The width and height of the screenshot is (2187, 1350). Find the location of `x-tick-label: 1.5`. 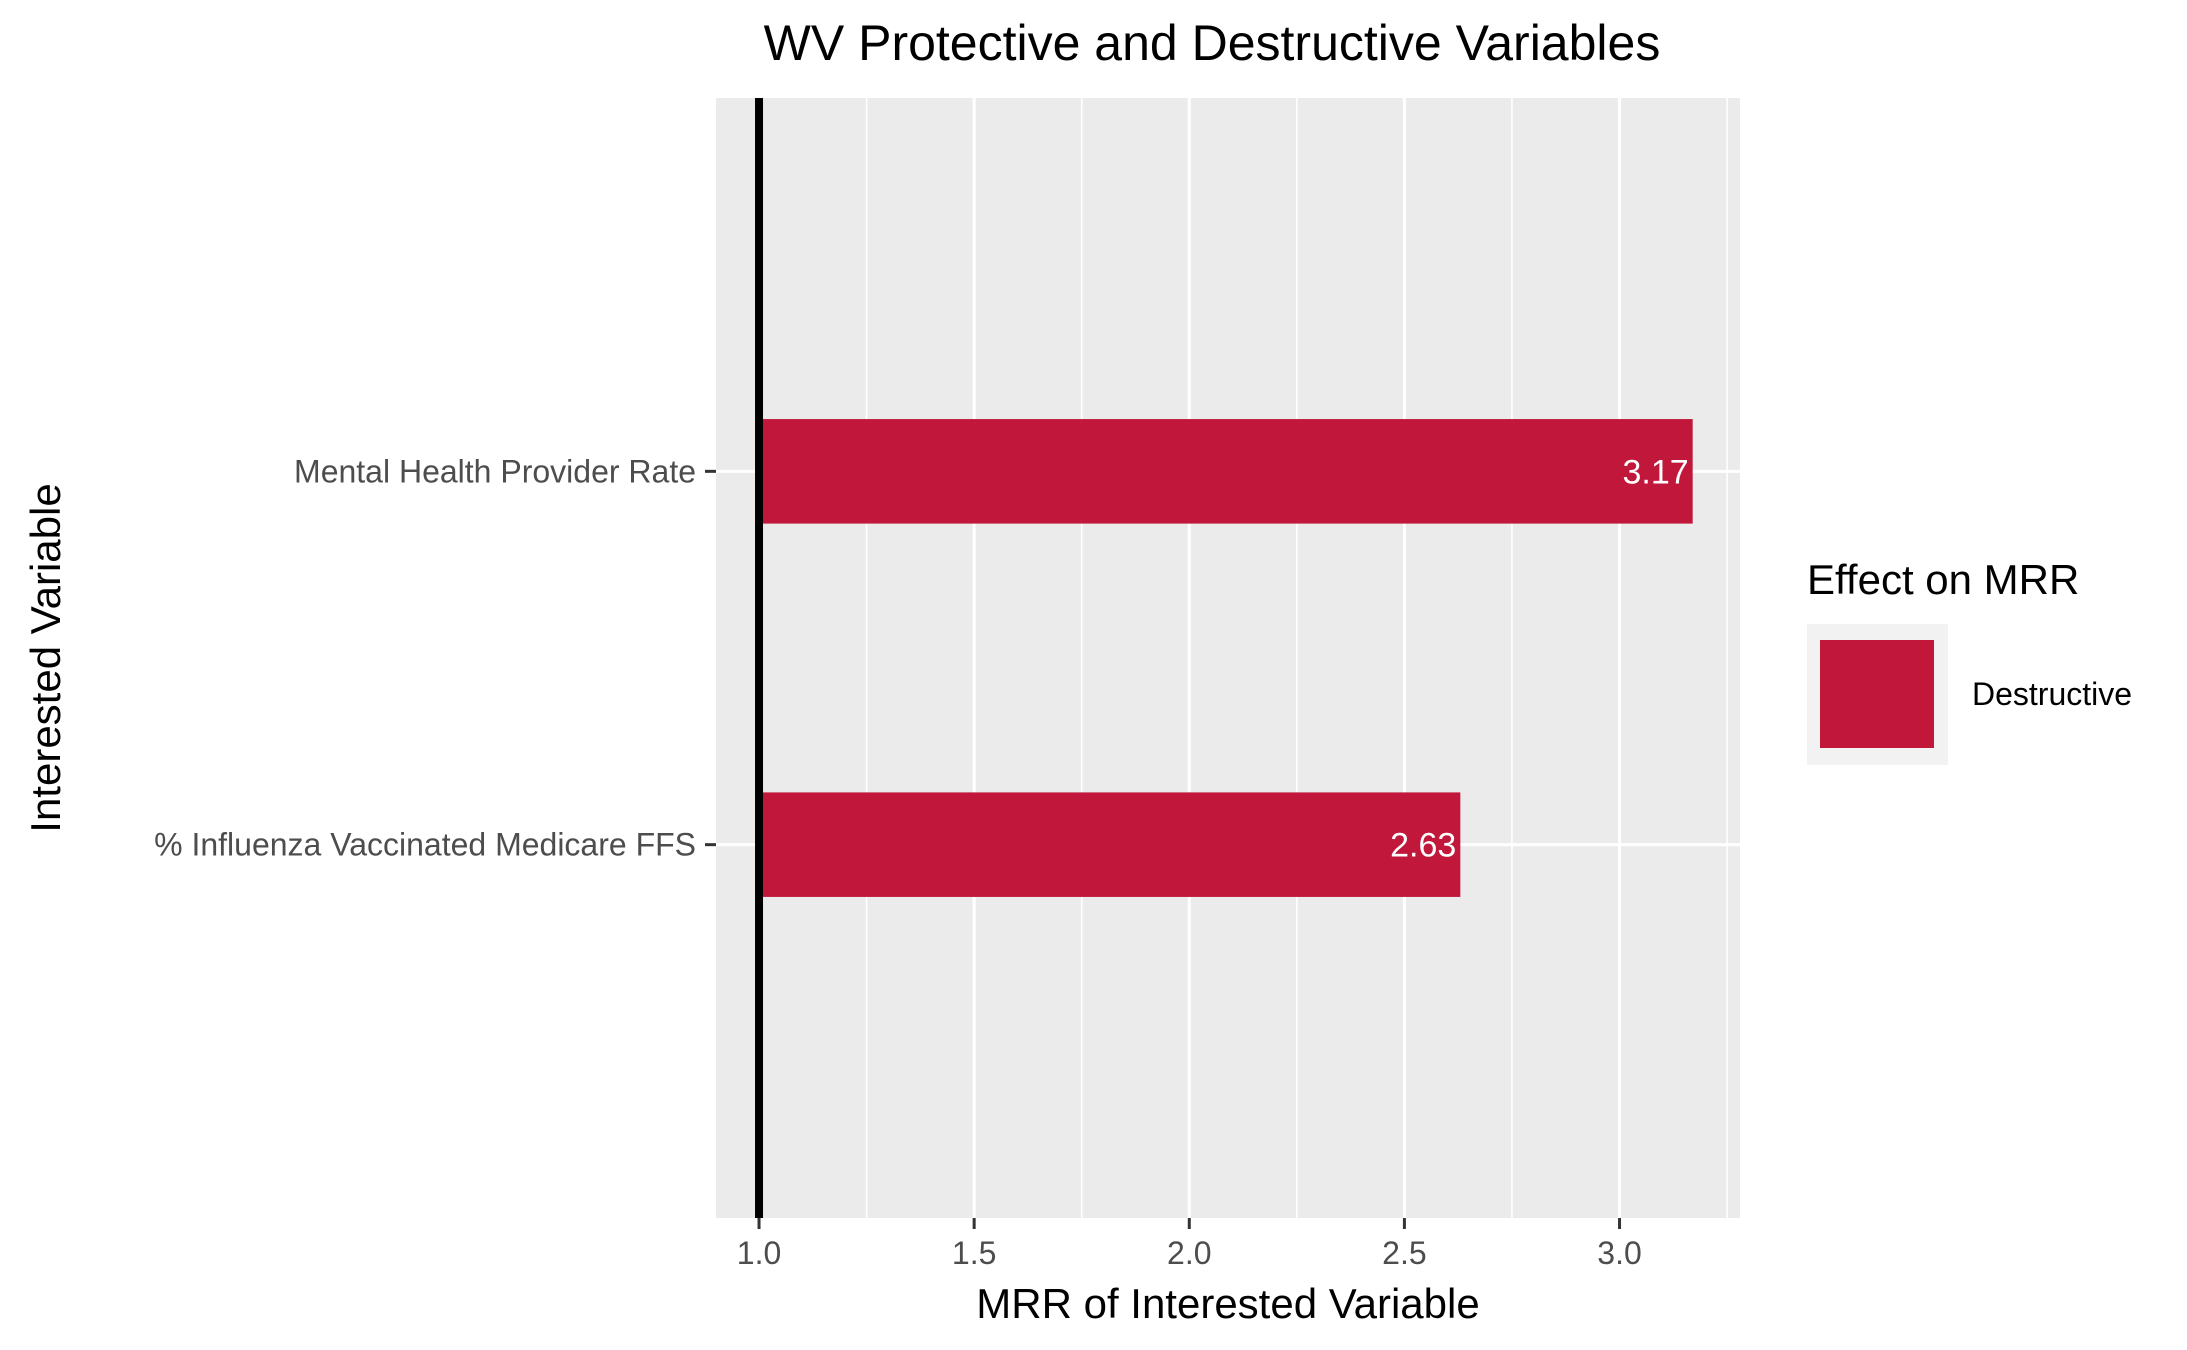

x-tick-label: 1.5 is located at coordinates (974, 1253).